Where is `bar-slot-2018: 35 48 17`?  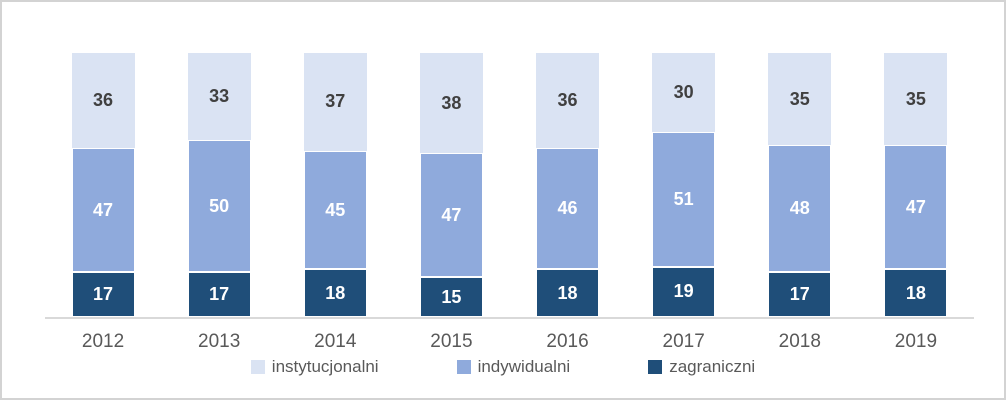
bar-slot-2018: 35 48 17 is located at coordinates (800, 185).